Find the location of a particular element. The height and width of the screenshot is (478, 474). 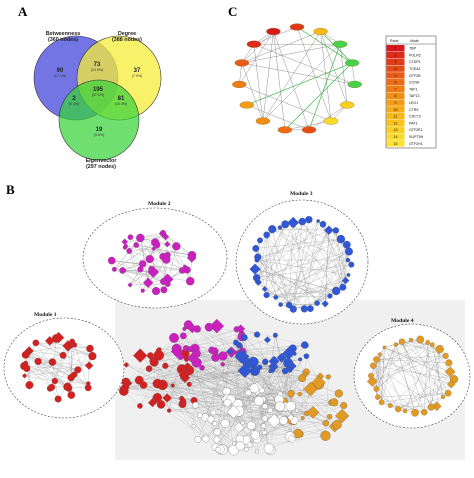

ring-network-edges is located at coordinates (297, 78).